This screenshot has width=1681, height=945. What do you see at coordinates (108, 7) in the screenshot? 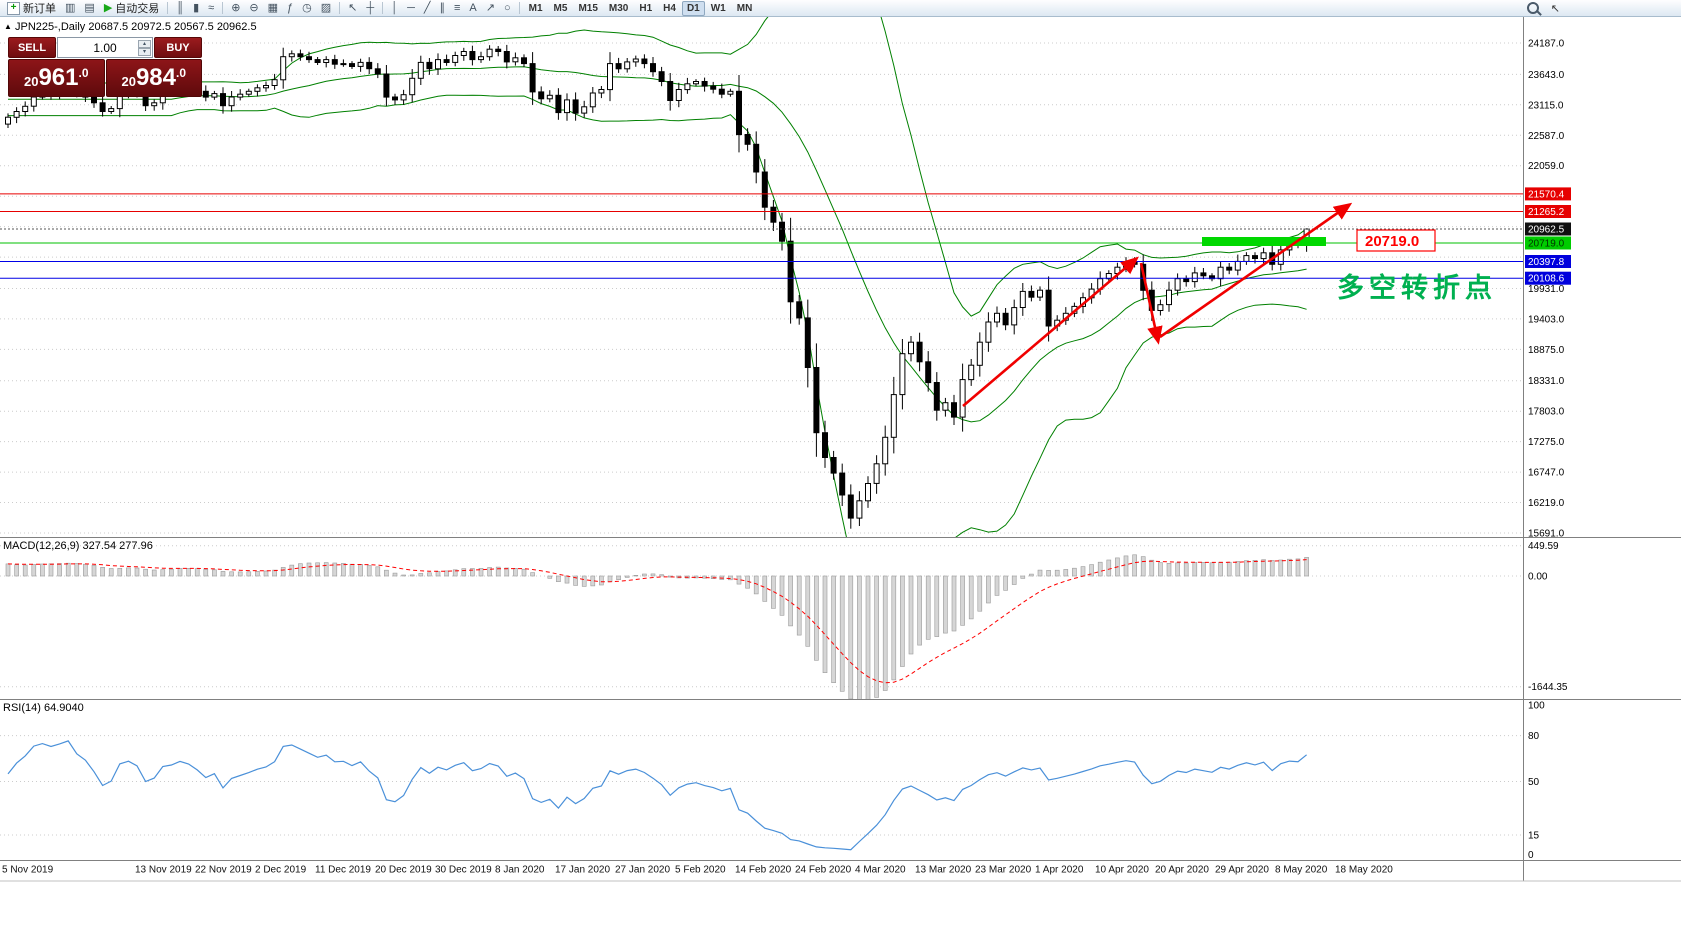
I see `auto-trading-icon: ▶` at bounding box center [108, 7].